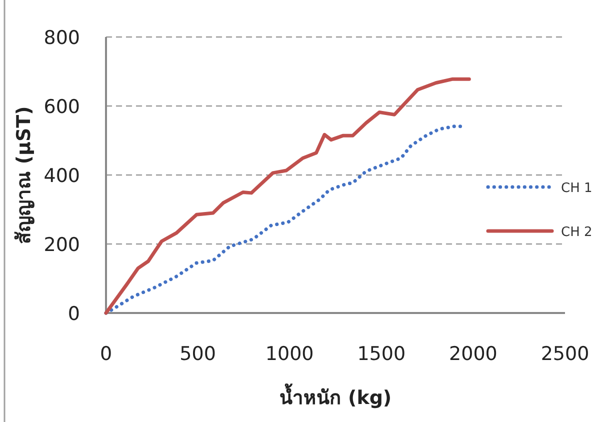 Image resolution: width=615 pixels, height=422 pixels. Describe the element at coordinates (198, 354) in the screenshot. I see `x-tick-label: 500` at that location.